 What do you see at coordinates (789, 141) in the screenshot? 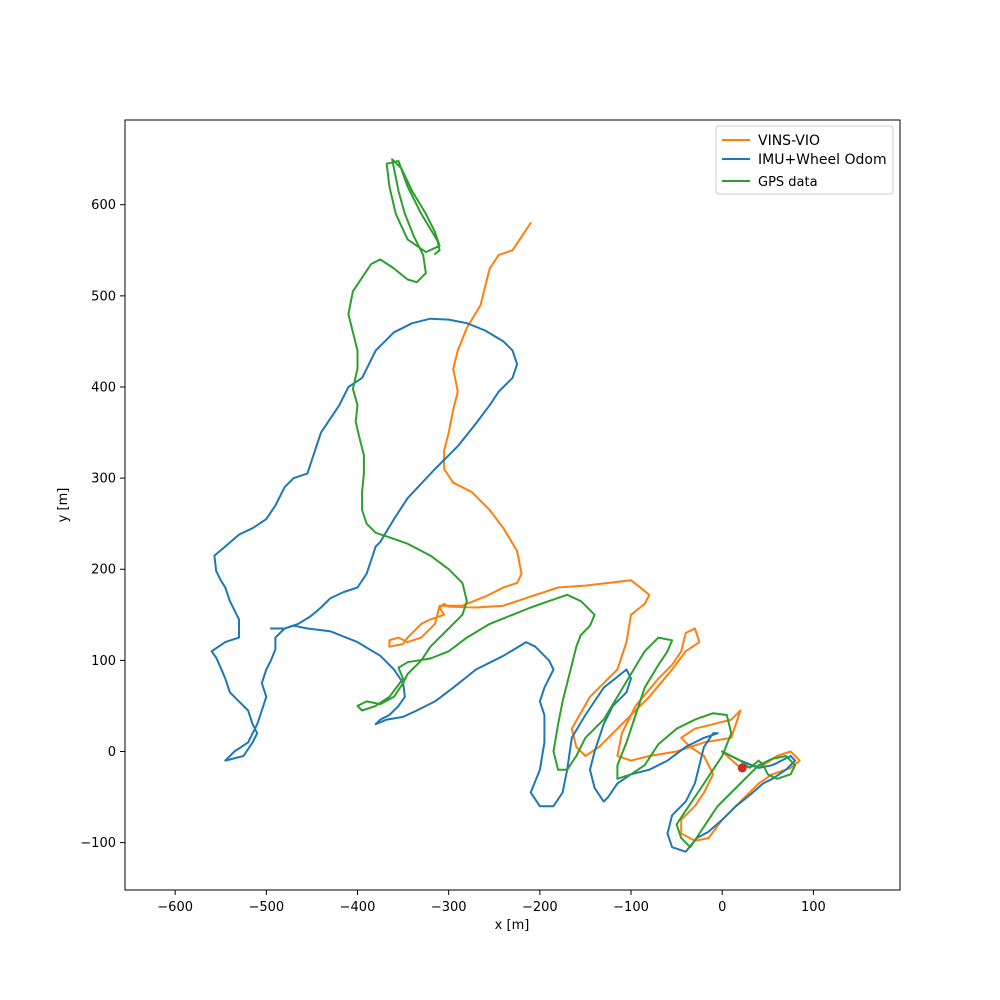
I see `legend-label: VINS-VIO` at bounding box center [789, 141].